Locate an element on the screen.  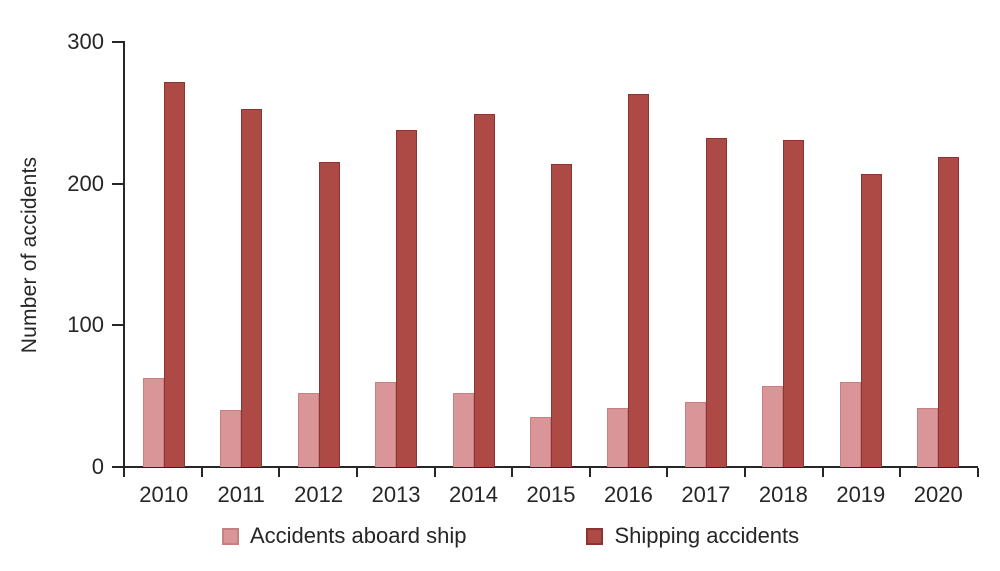
y-tick-label-100: 100 is located at coordinates (85, 325).